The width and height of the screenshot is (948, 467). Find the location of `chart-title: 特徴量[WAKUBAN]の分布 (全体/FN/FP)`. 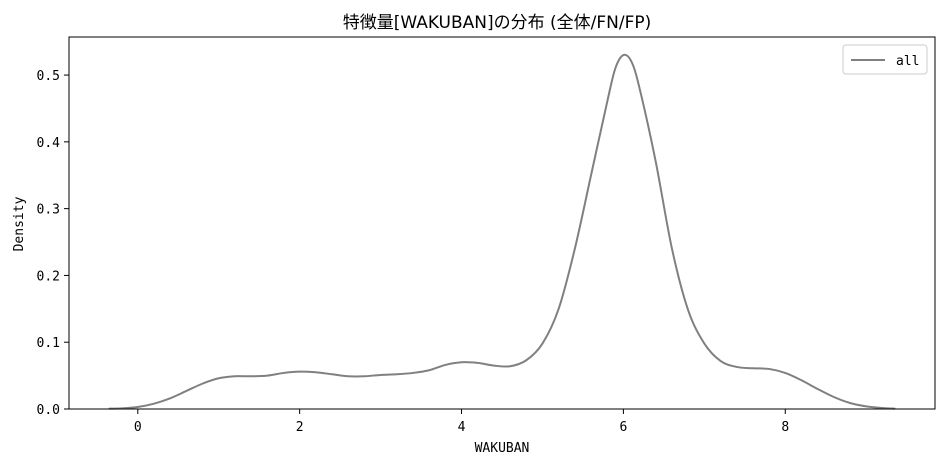

chart-title: 特徴量[WAKUBAN]の分布 (全体/FN/FP) is located at coordinates (497, 23).